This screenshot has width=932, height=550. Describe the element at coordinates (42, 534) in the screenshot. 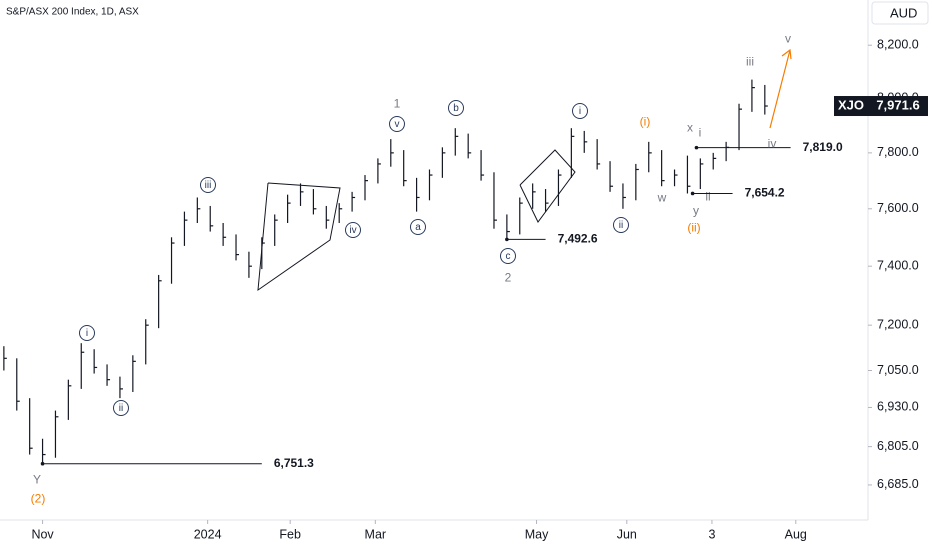

I see `x-tick-label: Nov` at that location.